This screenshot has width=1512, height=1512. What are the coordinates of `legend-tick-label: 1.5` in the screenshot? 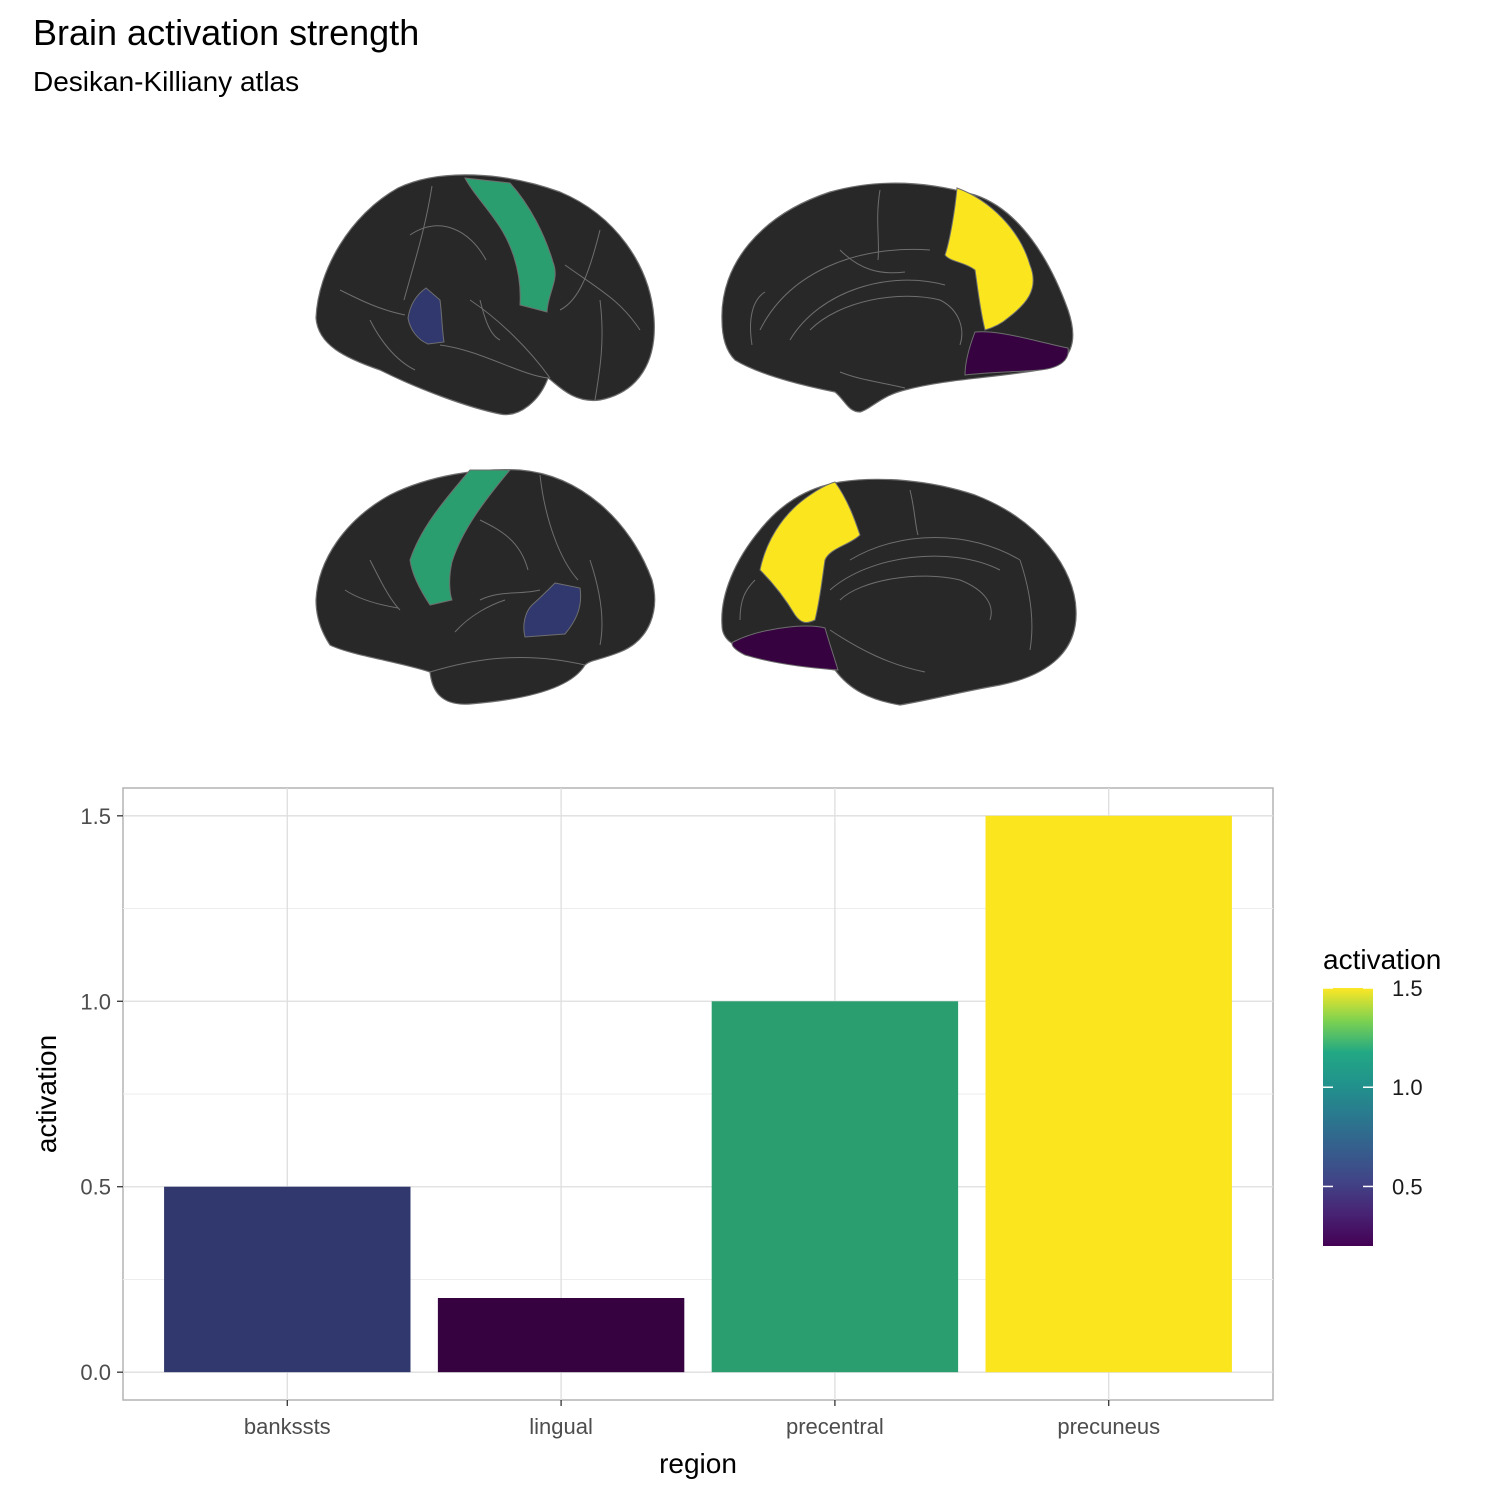 It's located at (1407, 988).